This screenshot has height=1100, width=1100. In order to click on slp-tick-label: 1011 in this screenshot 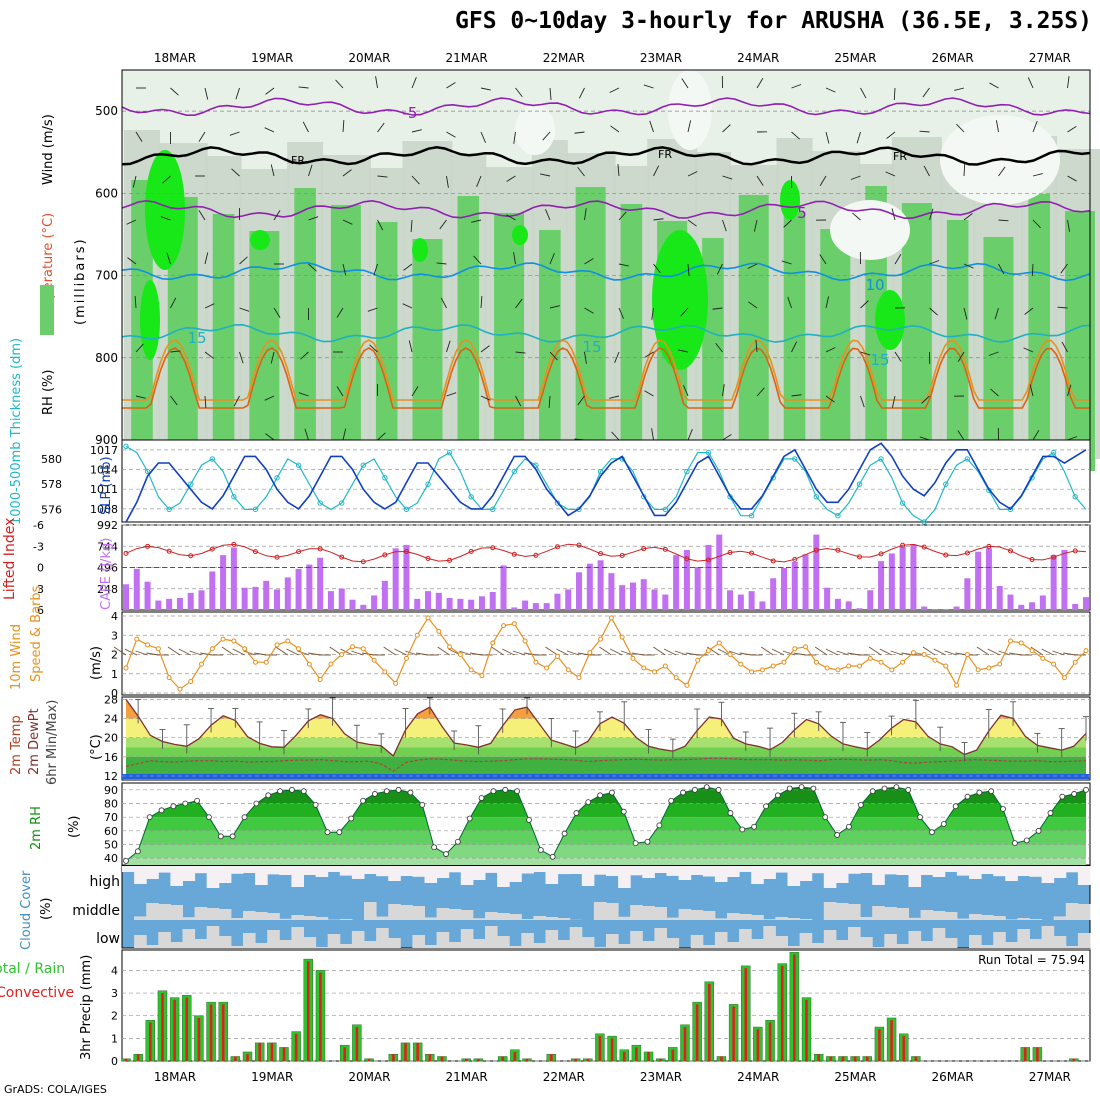, I will do `click(104, 489)`.